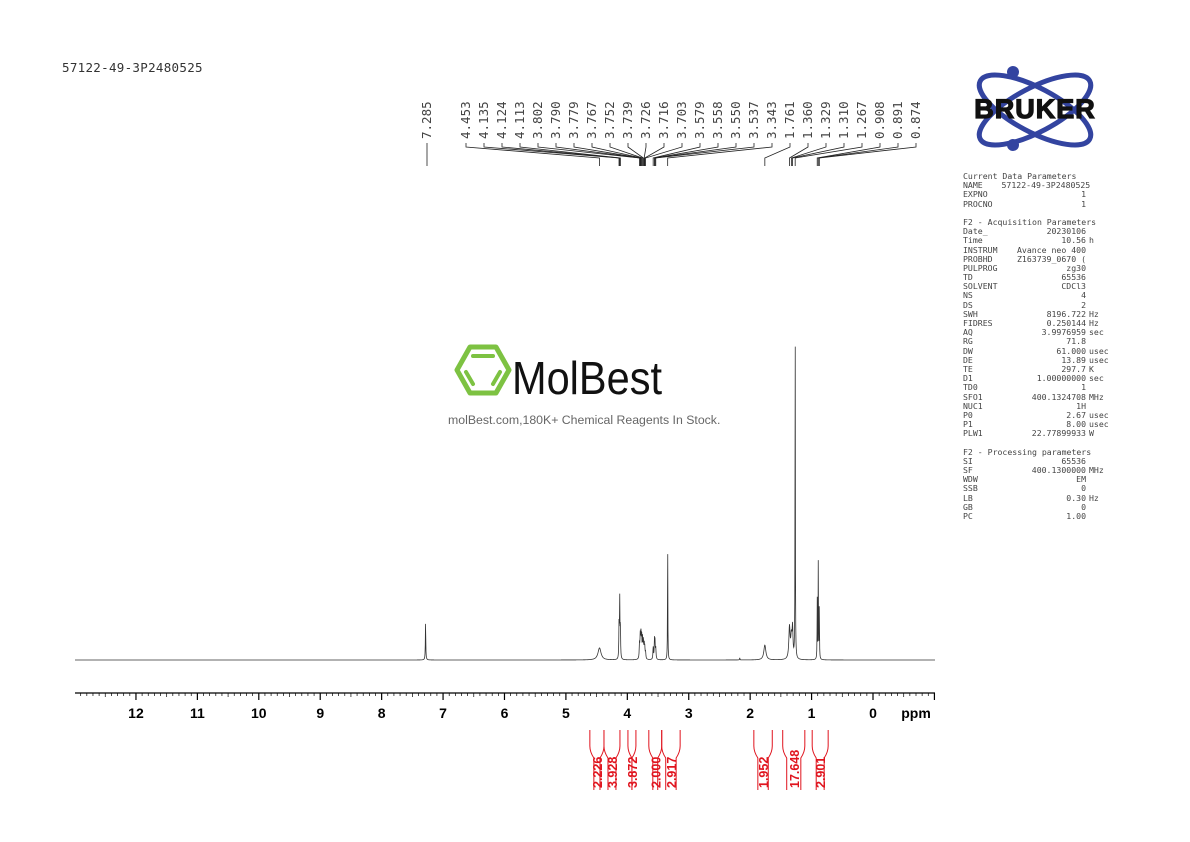 The height and width of the screenshot is (842, 1190). What do you see at coordinates (1039, 515) in the screenshot?
I see `param-row: PC 1.00` at bounding box center [1039, 515].